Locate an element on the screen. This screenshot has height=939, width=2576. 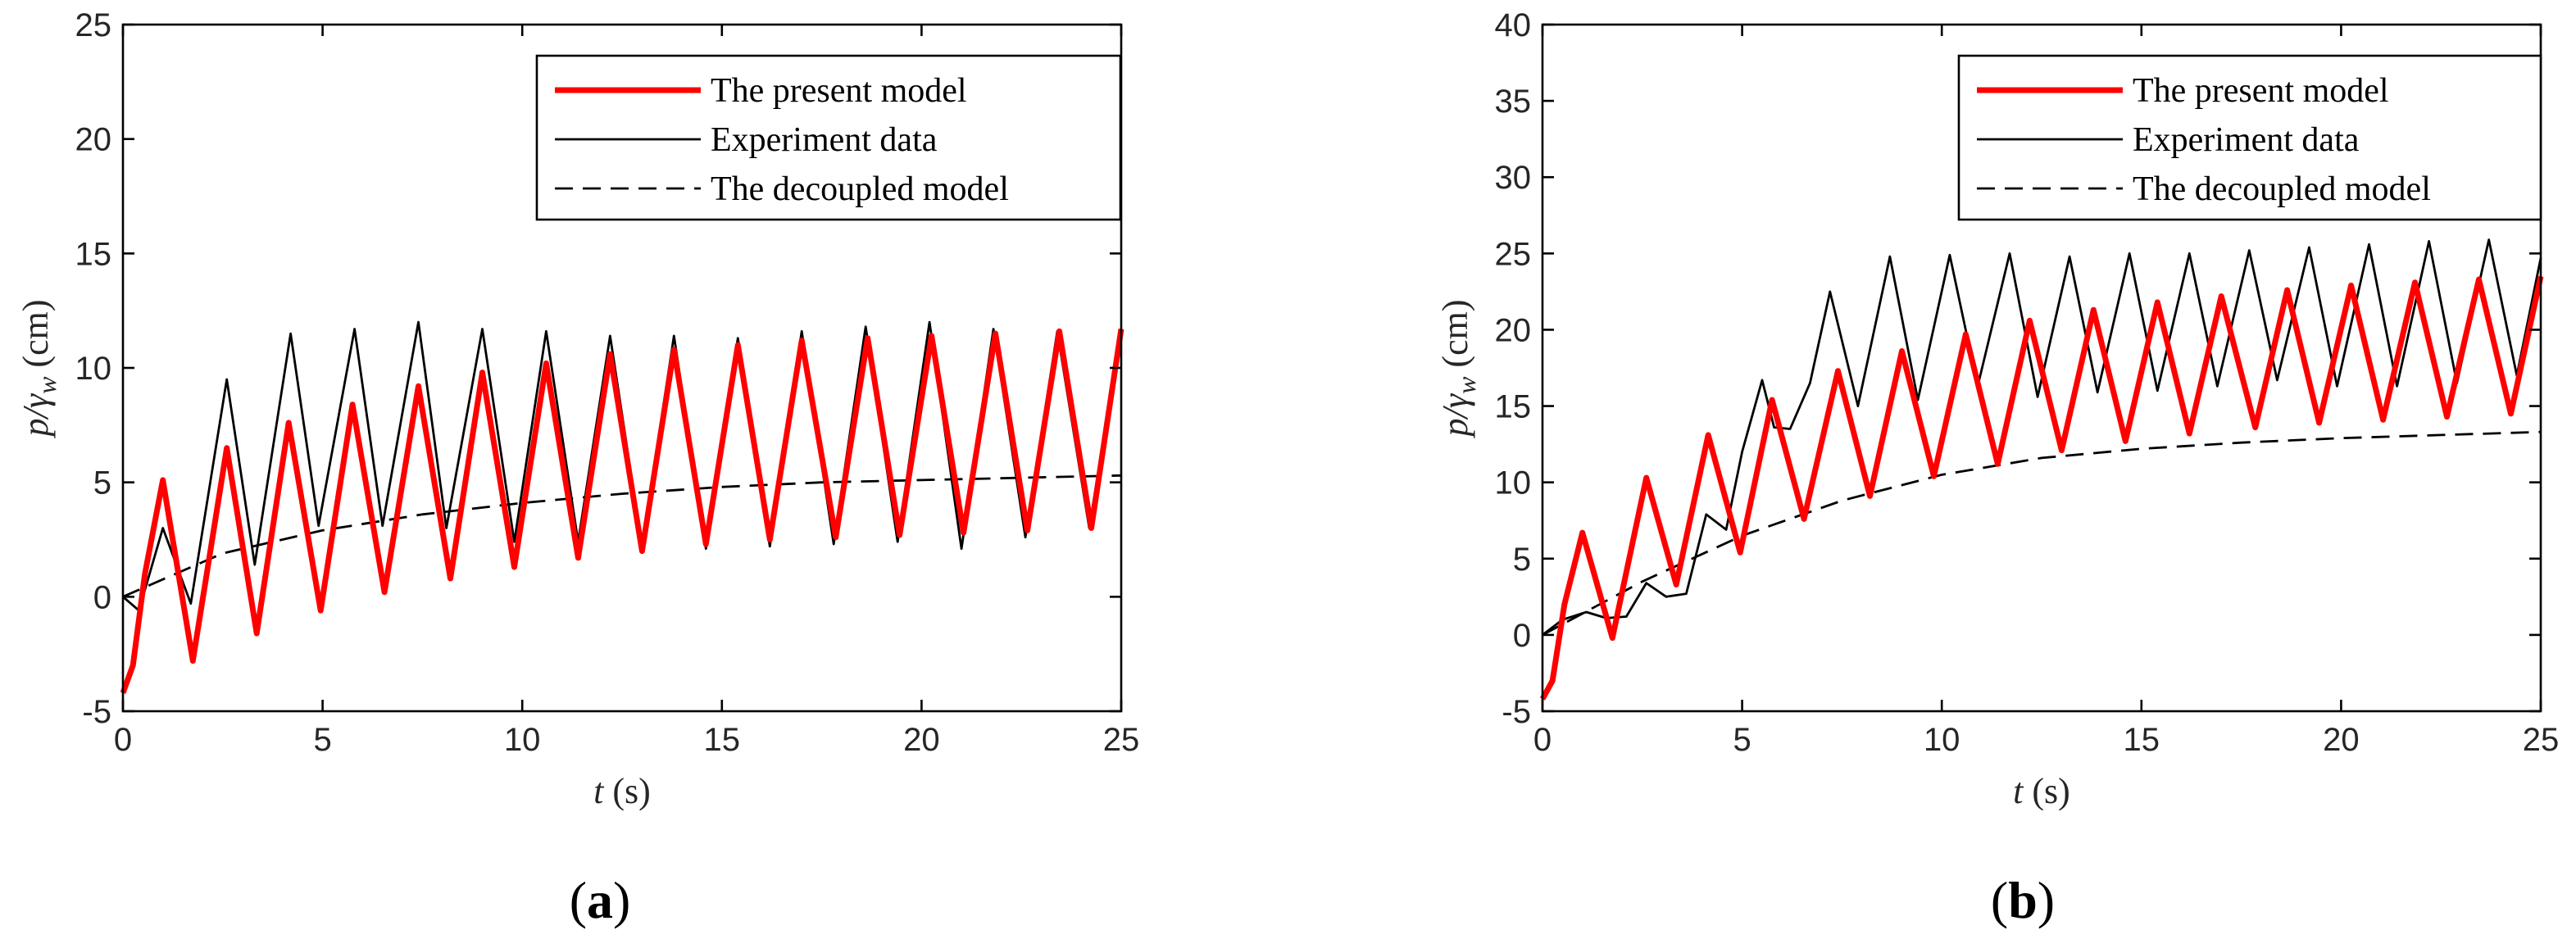
panel-label-a: (a) is located at coordinates (600, 900).